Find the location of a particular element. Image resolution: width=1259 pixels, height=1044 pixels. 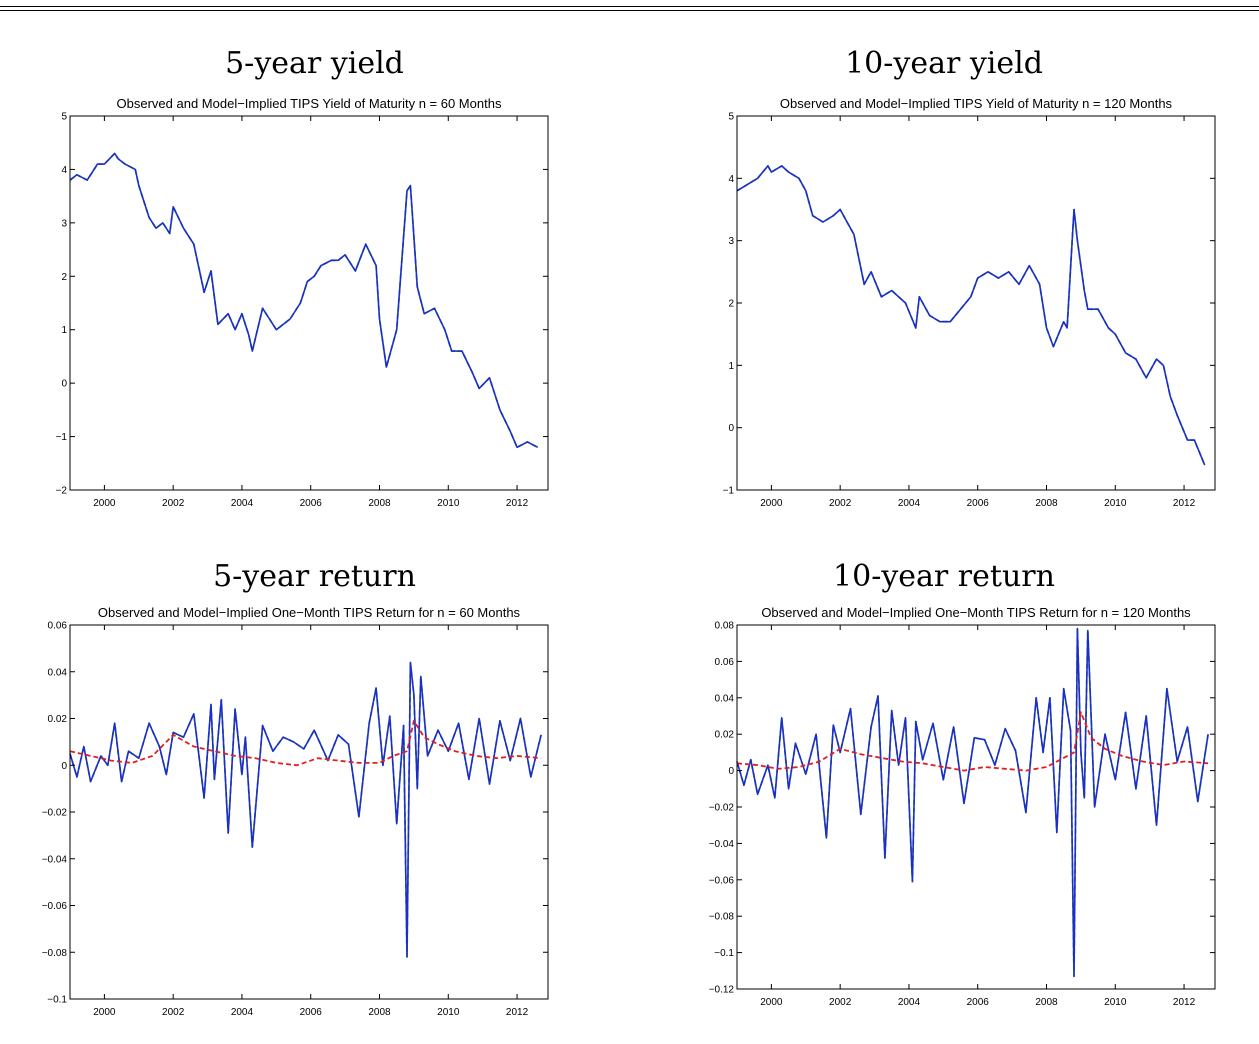

top-rule is located at coordinates (629, 6).